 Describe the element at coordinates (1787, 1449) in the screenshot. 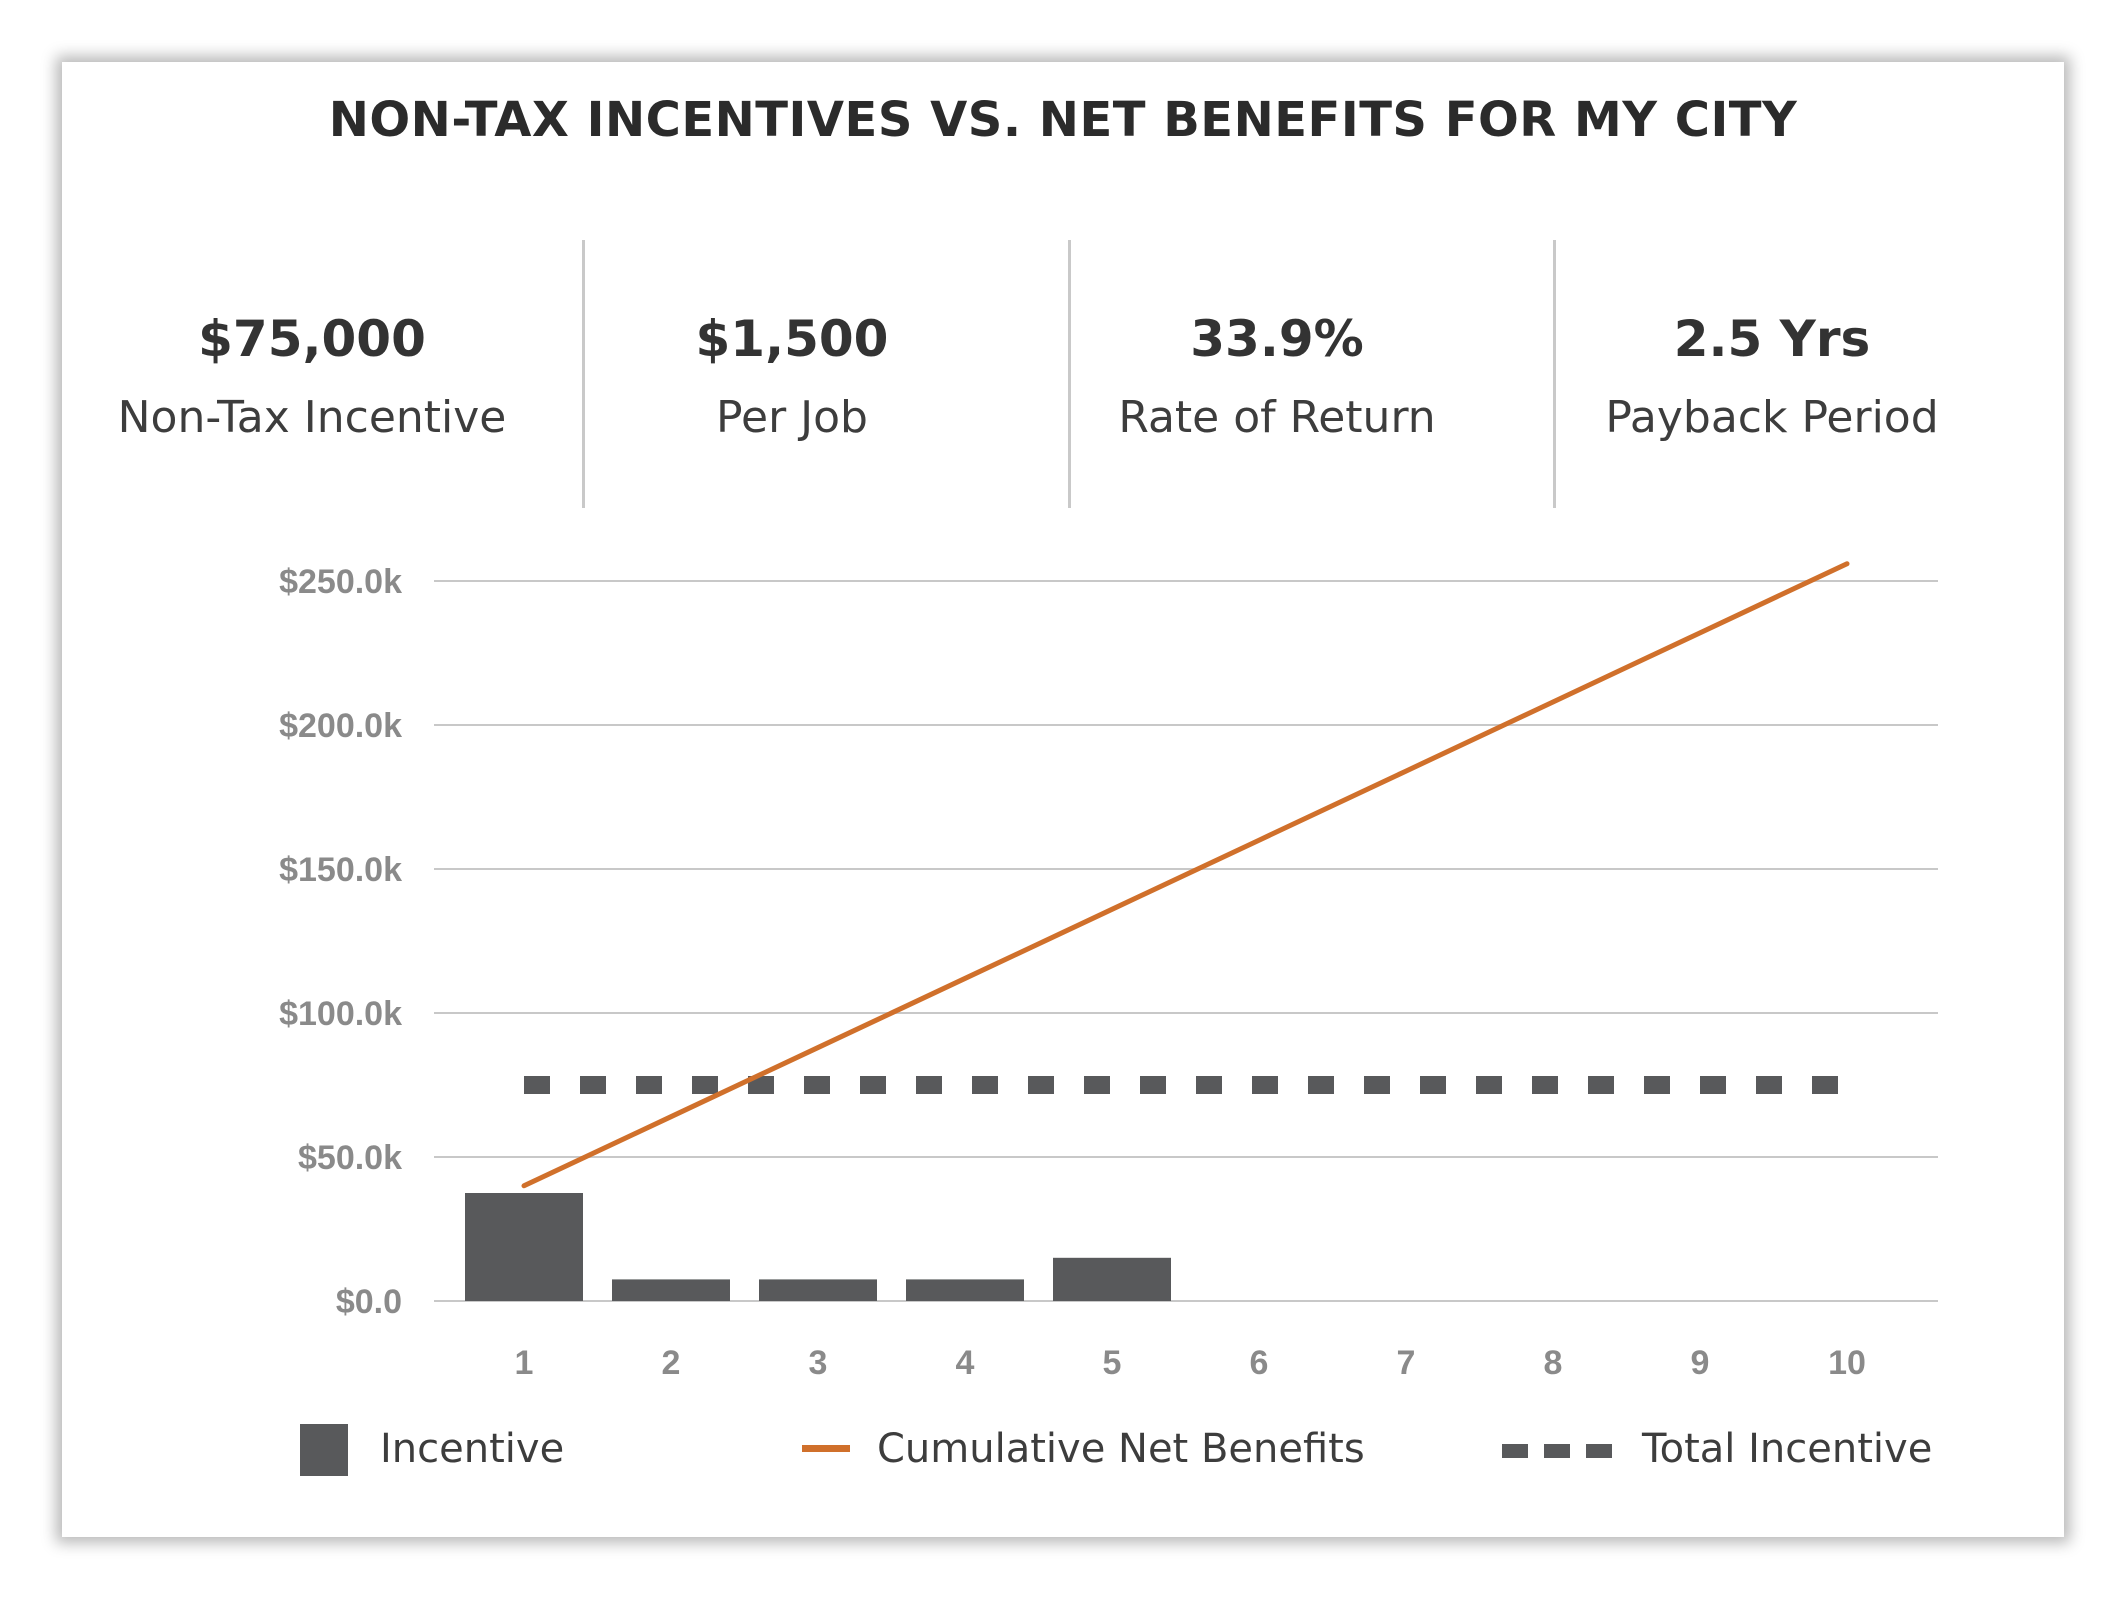

I see `legend-label: Total Incentive` at that location.